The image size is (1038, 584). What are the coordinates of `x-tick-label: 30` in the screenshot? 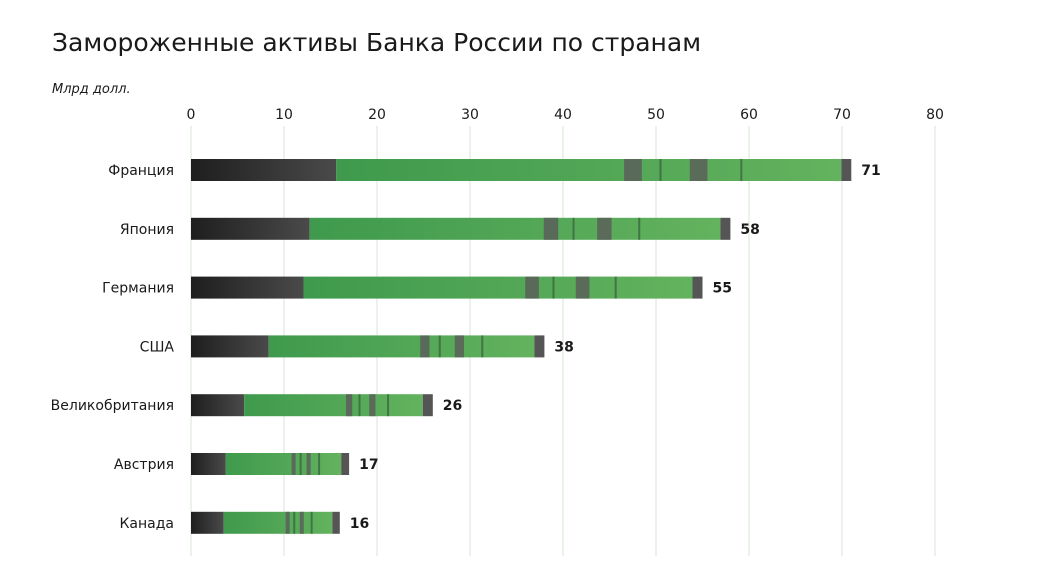 It's located at (470, 115).